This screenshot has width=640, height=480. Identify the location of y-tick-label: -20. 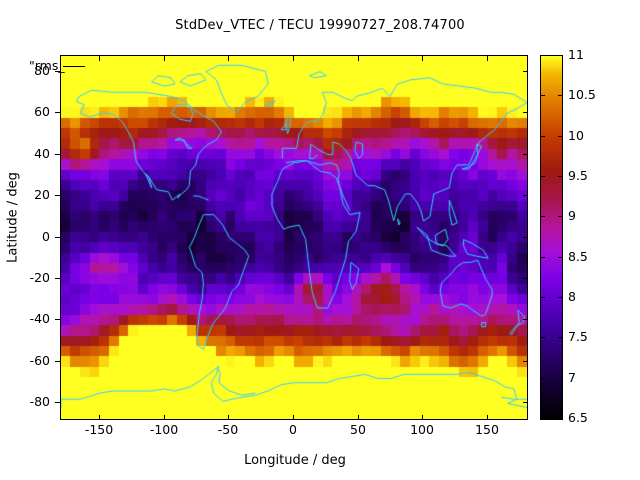
(39, 277).